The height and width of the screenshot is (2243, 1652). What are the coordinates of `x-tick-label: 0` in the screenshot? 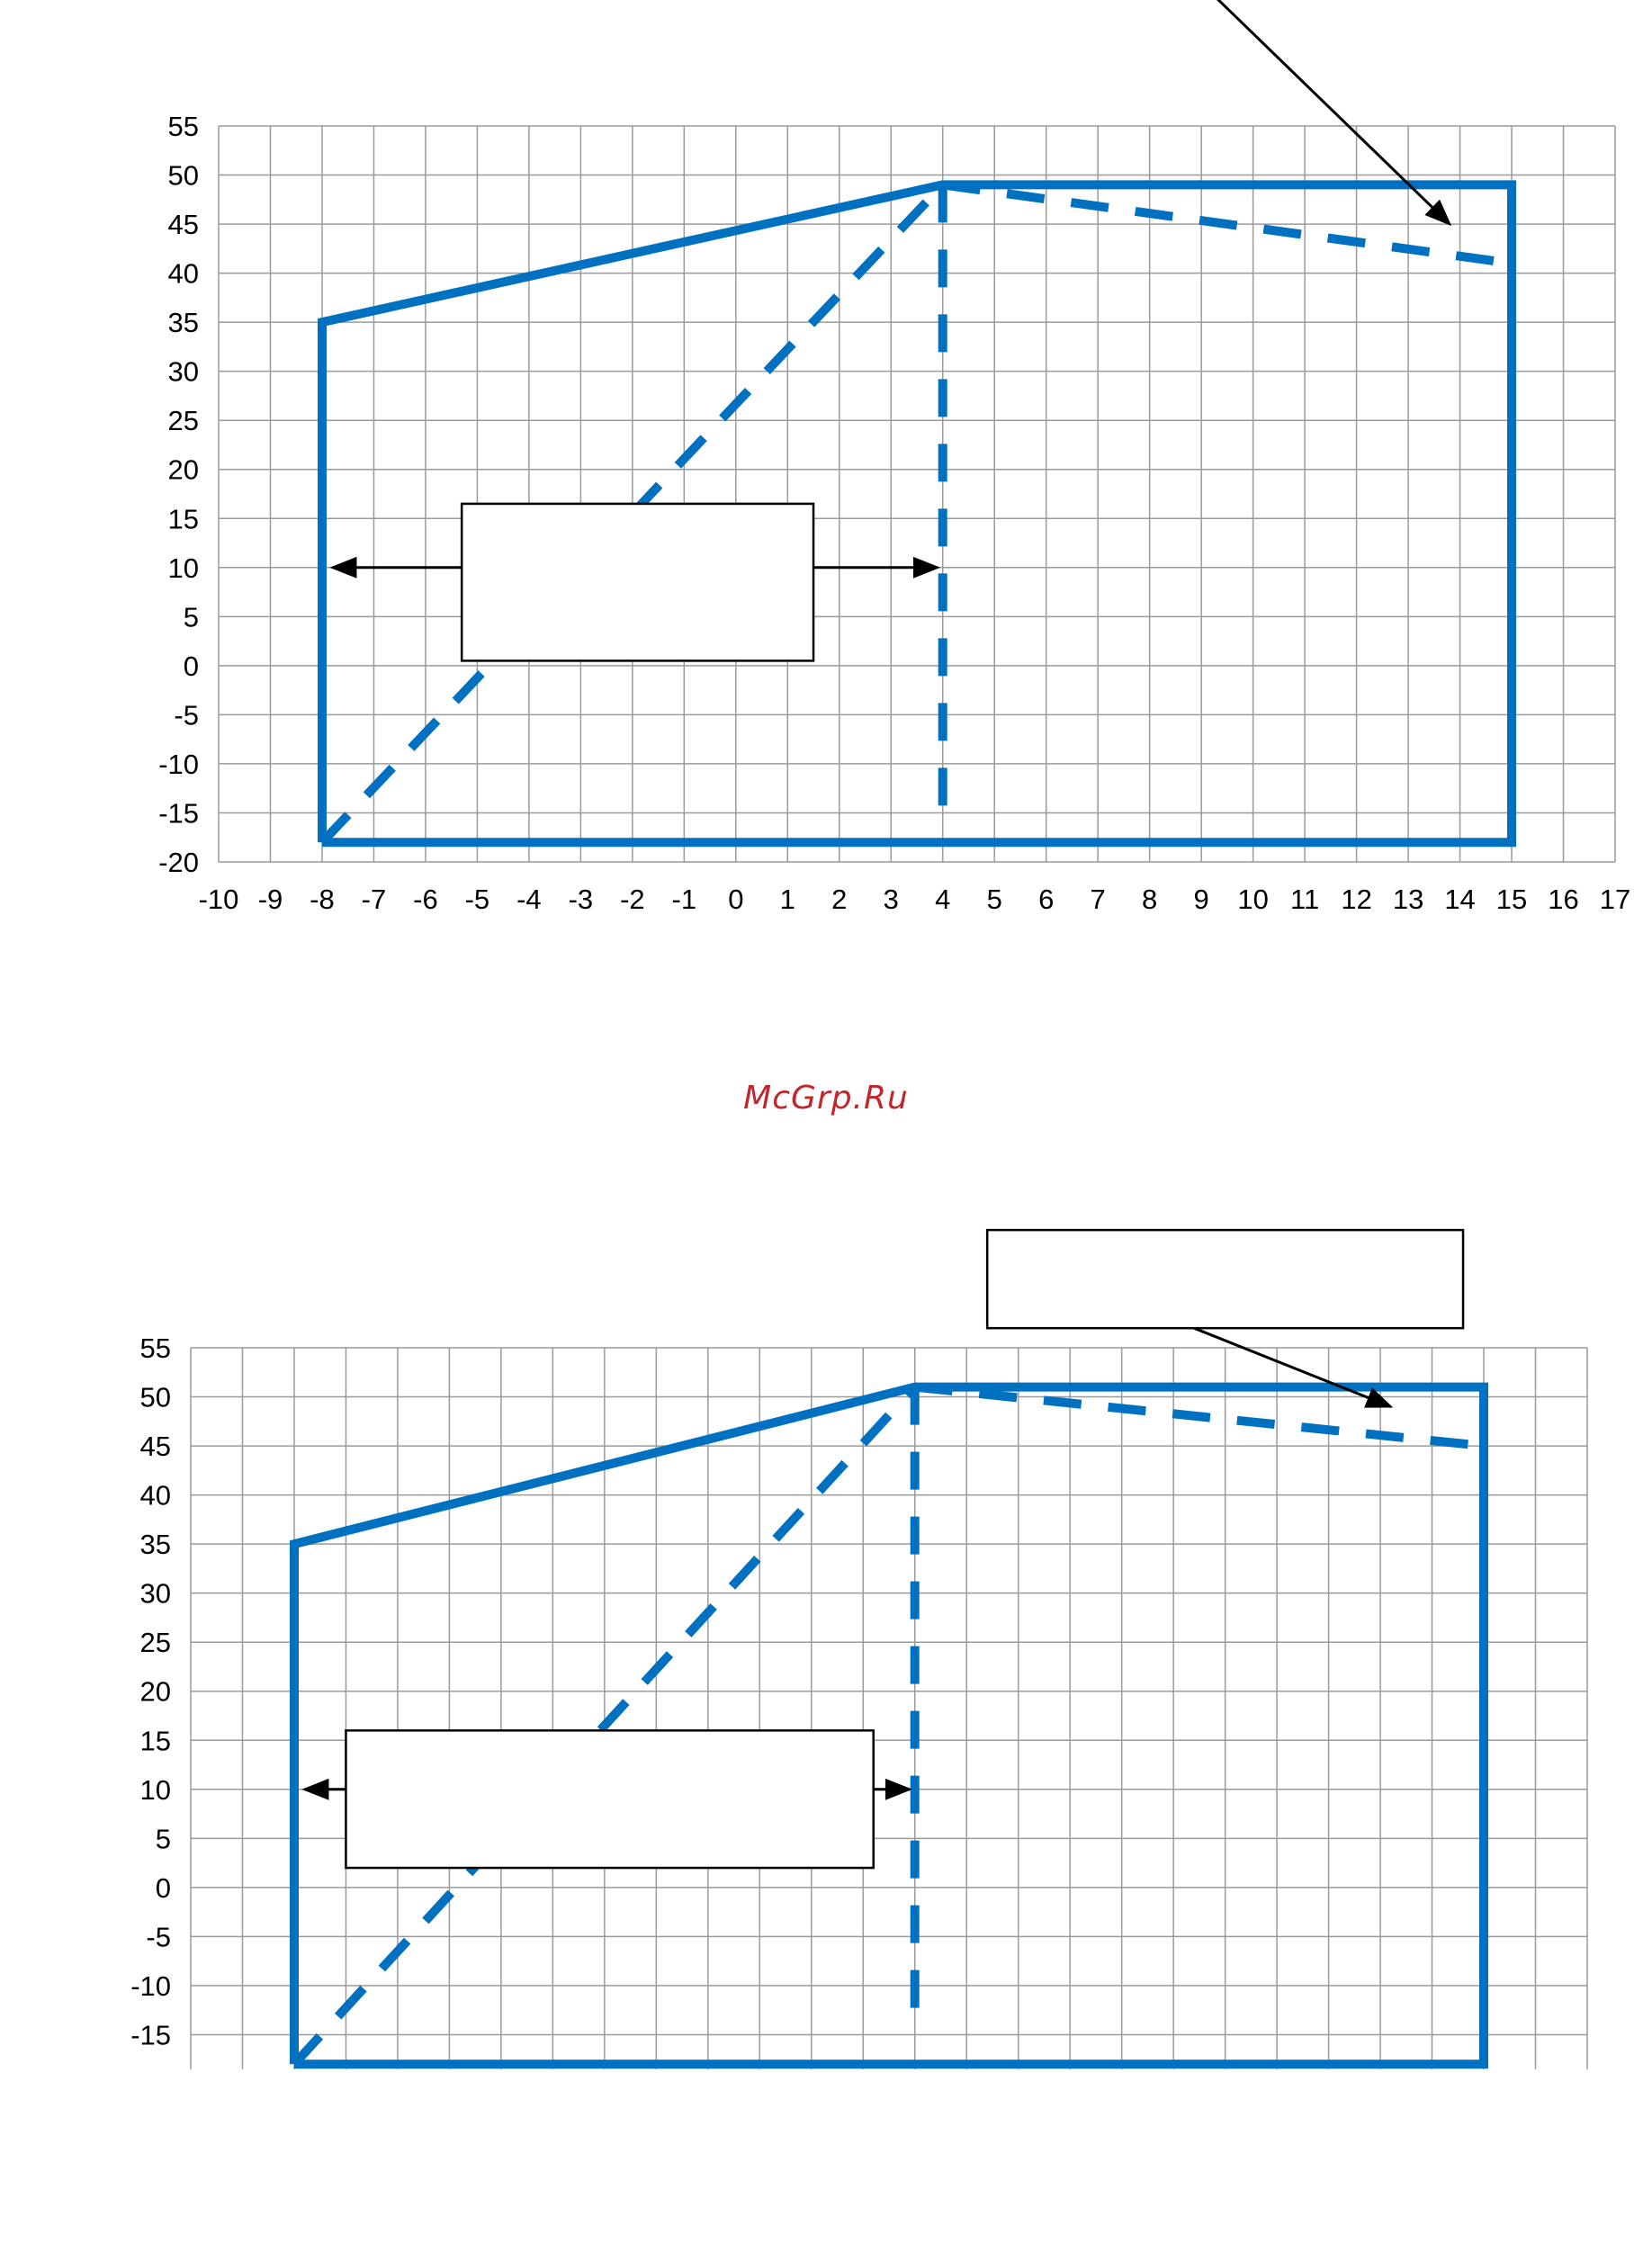 It's located at (735, 899).